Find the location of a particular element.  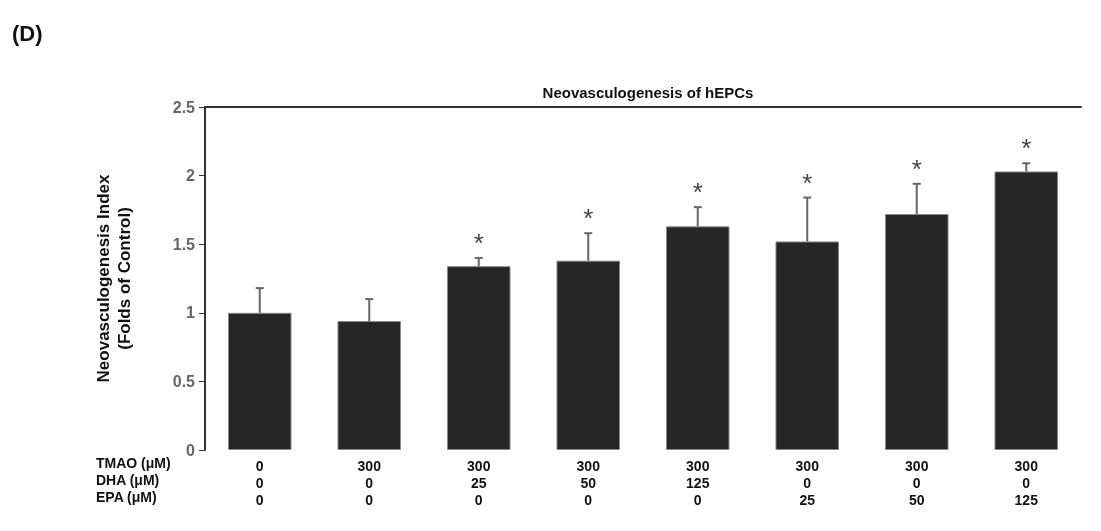

y-tick-label: 1 is located at coordinates (191, 313).